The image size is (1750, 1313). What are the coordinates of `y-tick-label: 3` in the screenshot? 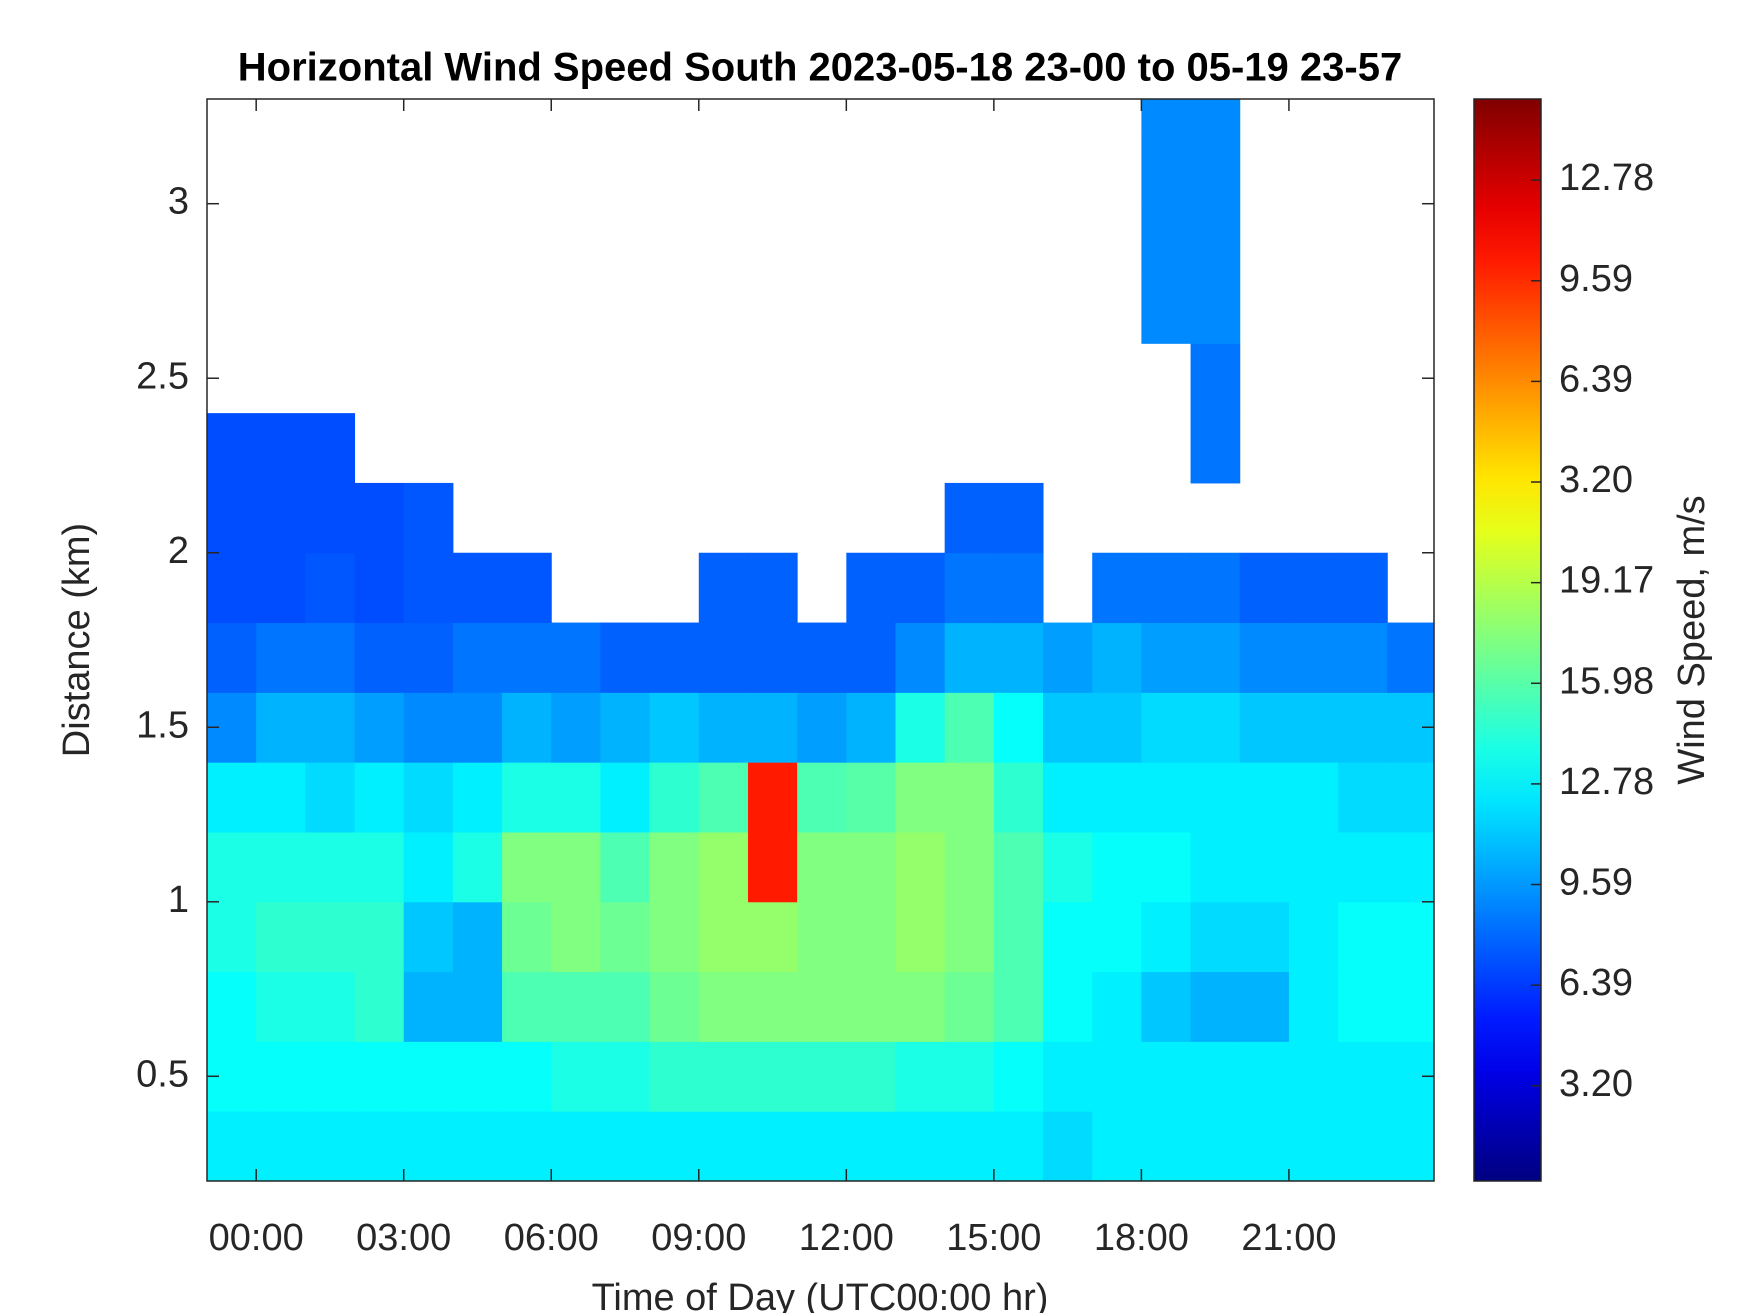 It's located at (178, 202).